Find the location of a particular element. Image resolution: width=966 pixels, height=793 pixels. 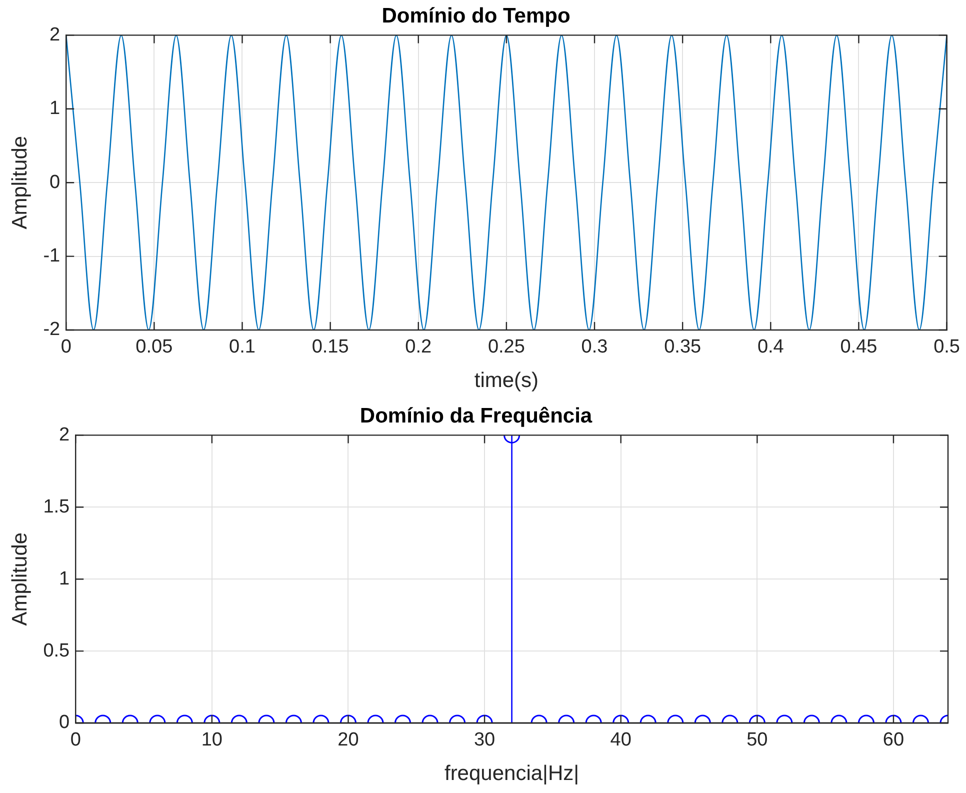

x-tick-label: 60 is located at coordinates (893, 740).